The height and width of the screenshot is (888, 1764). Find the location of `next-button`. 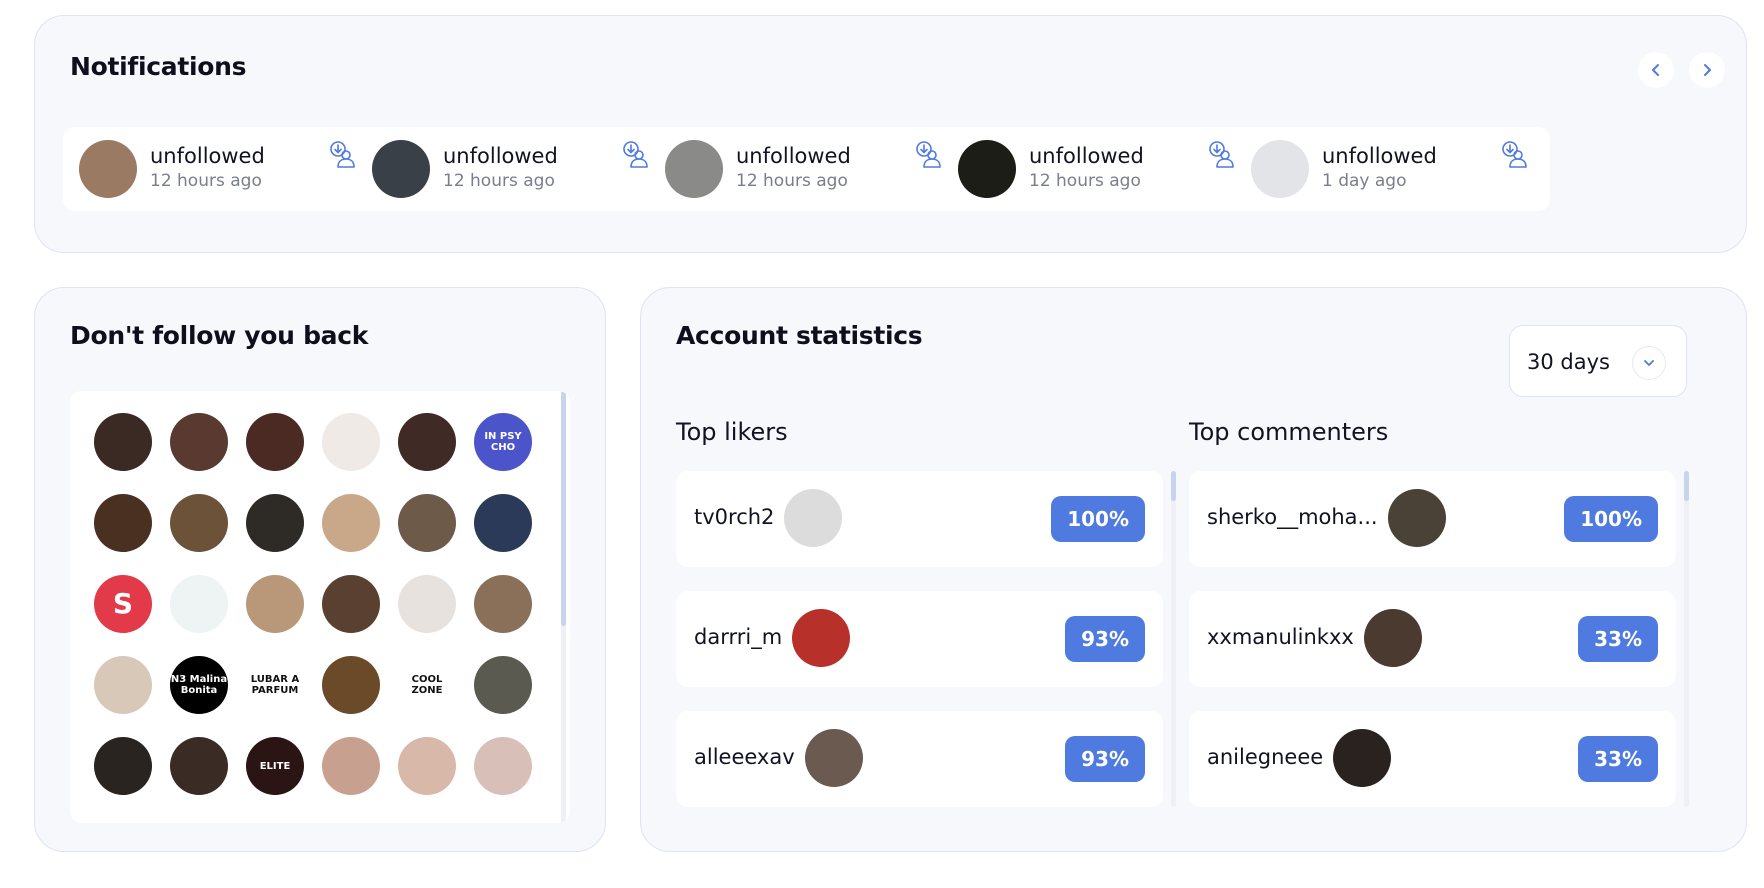

next-button is located at coordinates (1707, 70).